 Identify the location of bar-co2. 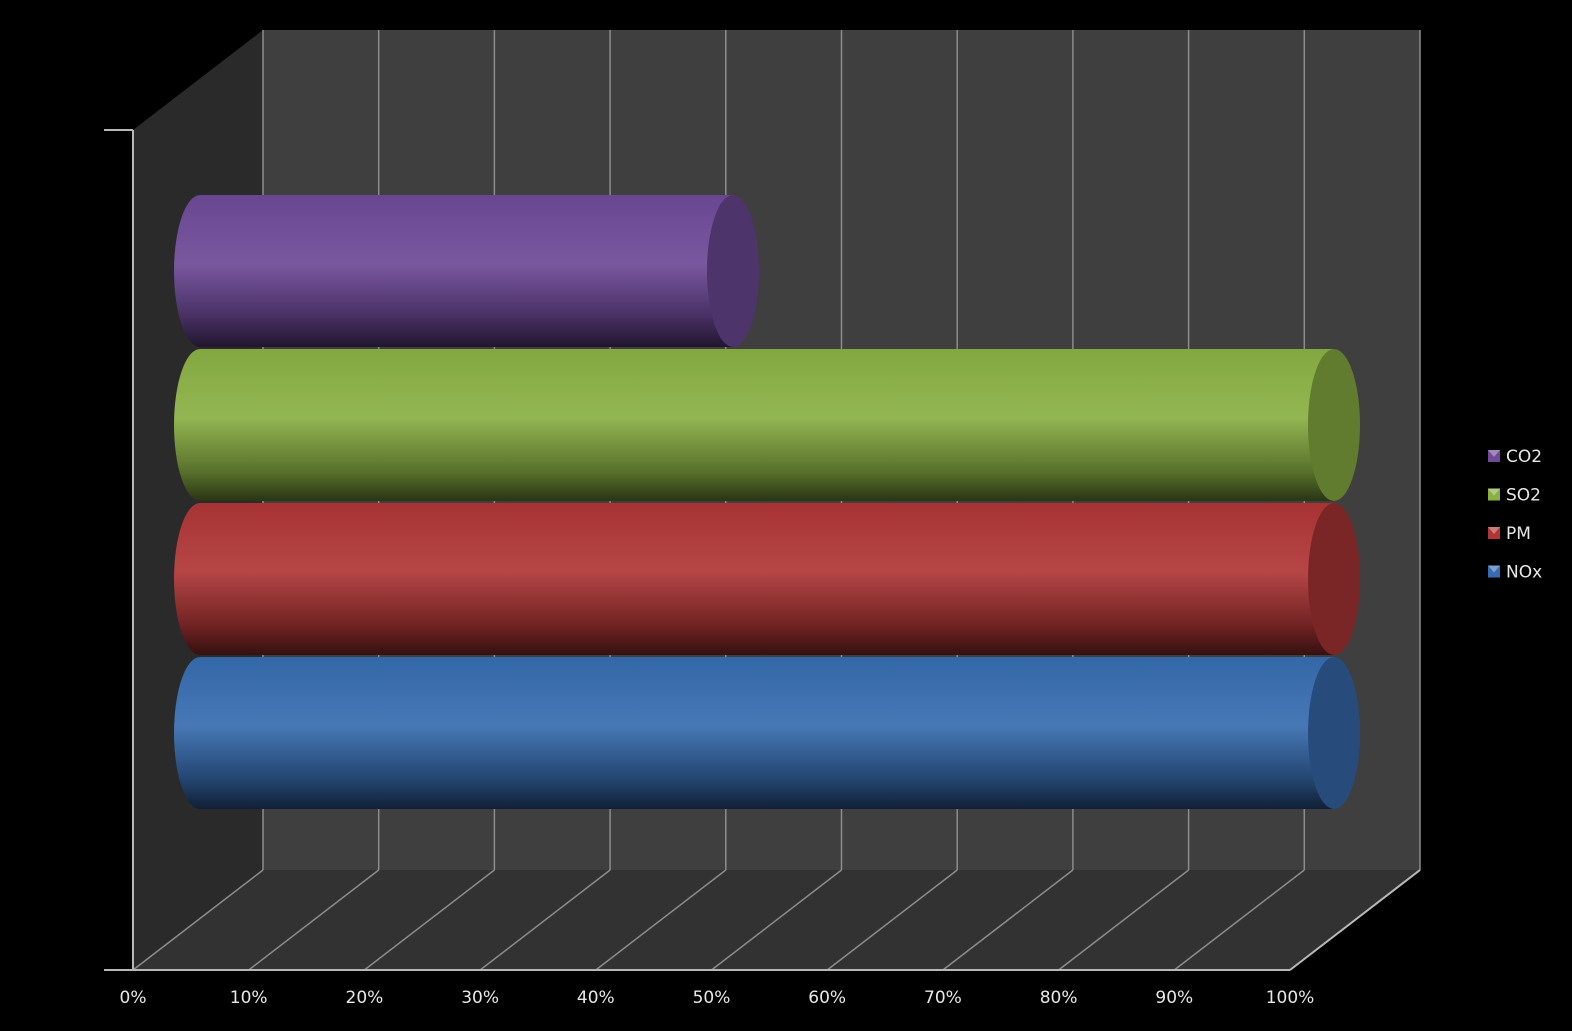
(466, 271).